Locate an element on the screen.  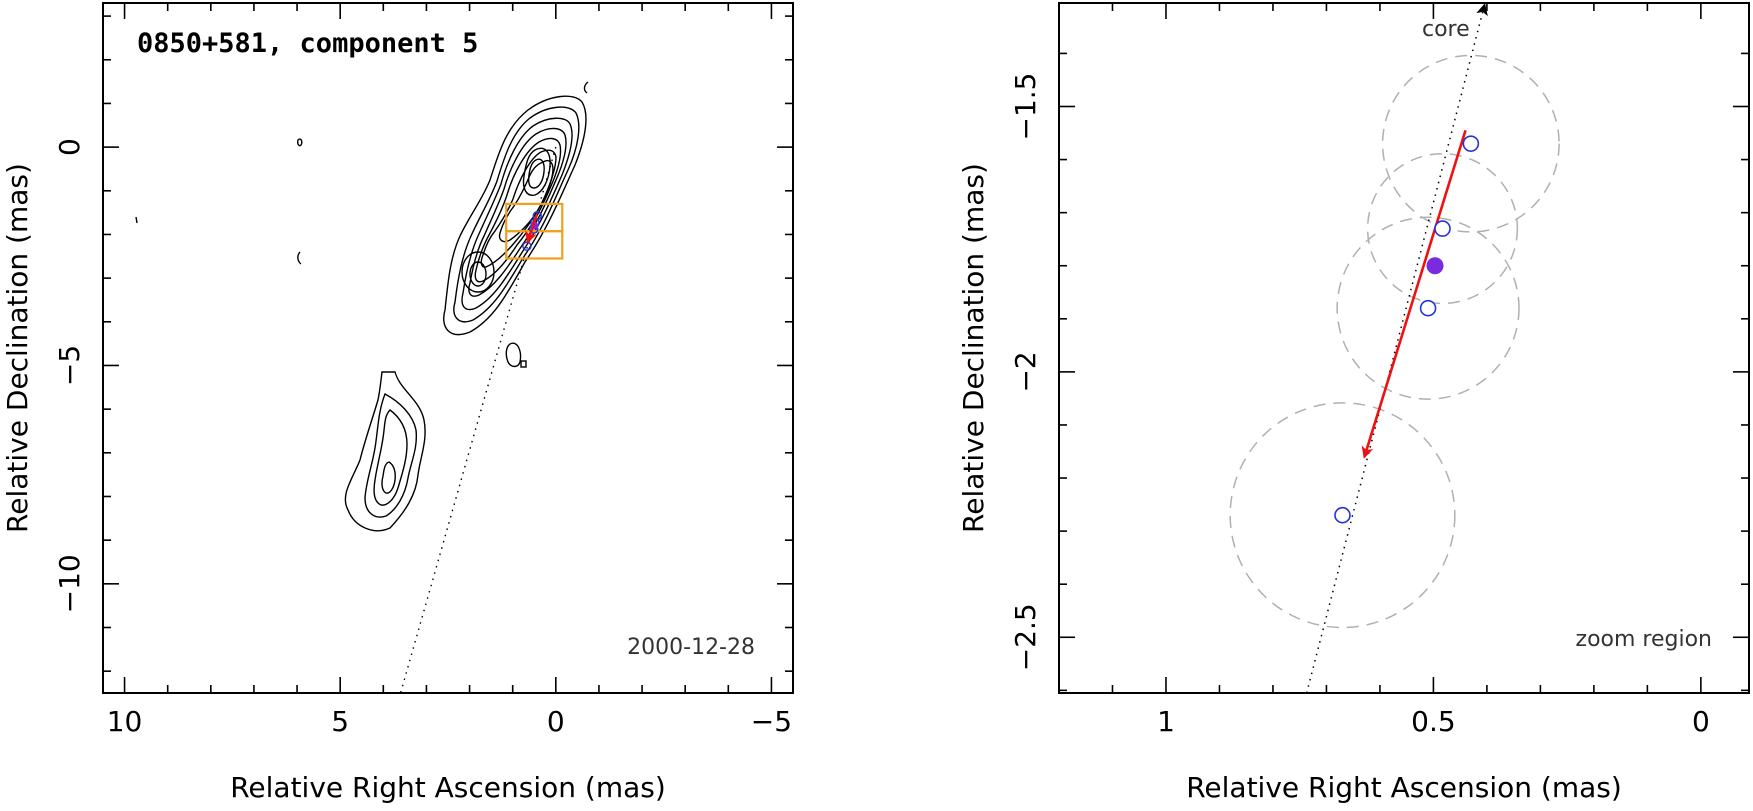
left-y-tick-label: −10 is located at coordinates (69, 583).